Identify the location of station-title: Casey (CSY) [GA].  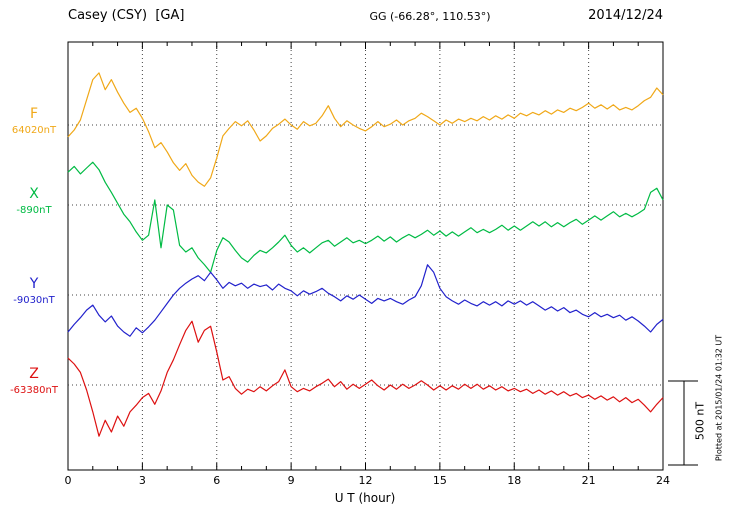
(126, 15).